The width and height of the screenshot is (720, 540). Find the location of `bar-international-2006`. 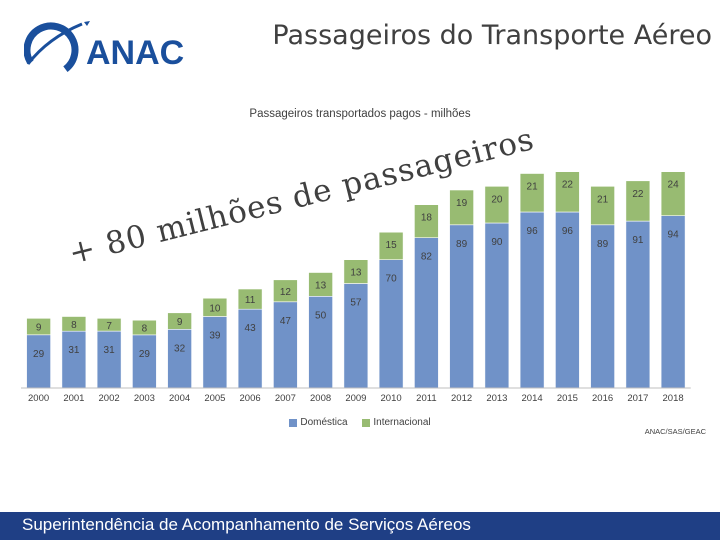

bar-international-2006 is located at coordinates (250, 299).